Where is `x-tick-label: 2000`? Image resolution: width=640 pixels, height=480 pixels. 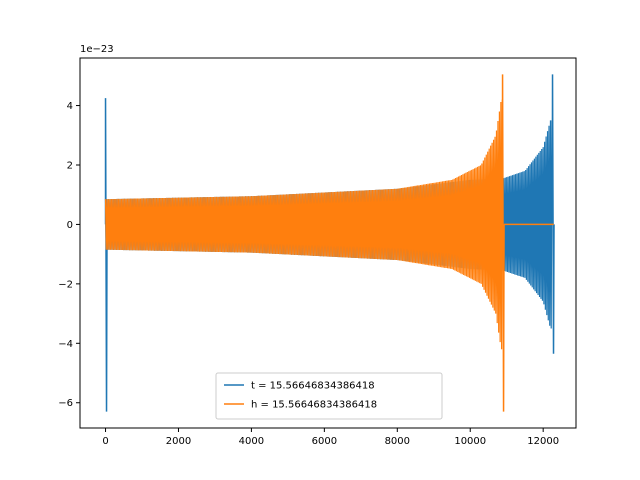
x-tick-label: 2000 is located at coordinates (178, 441).